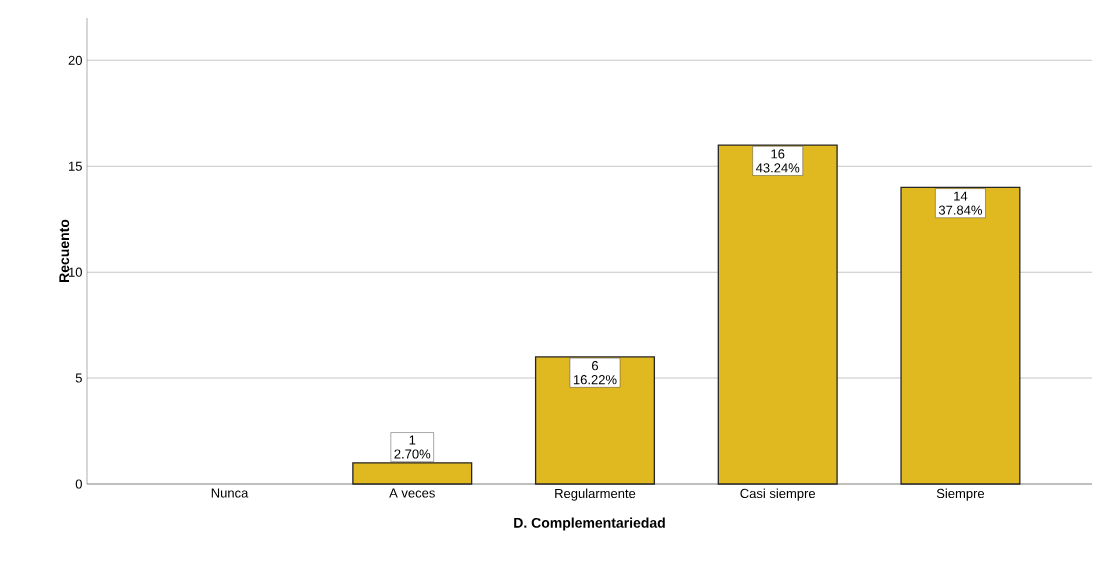 The width and height of the screenshot is (1094, 562). Describe the element at coordinates (412, 493) in the screenshot. I see `x-tick-label: A veces` at that location.